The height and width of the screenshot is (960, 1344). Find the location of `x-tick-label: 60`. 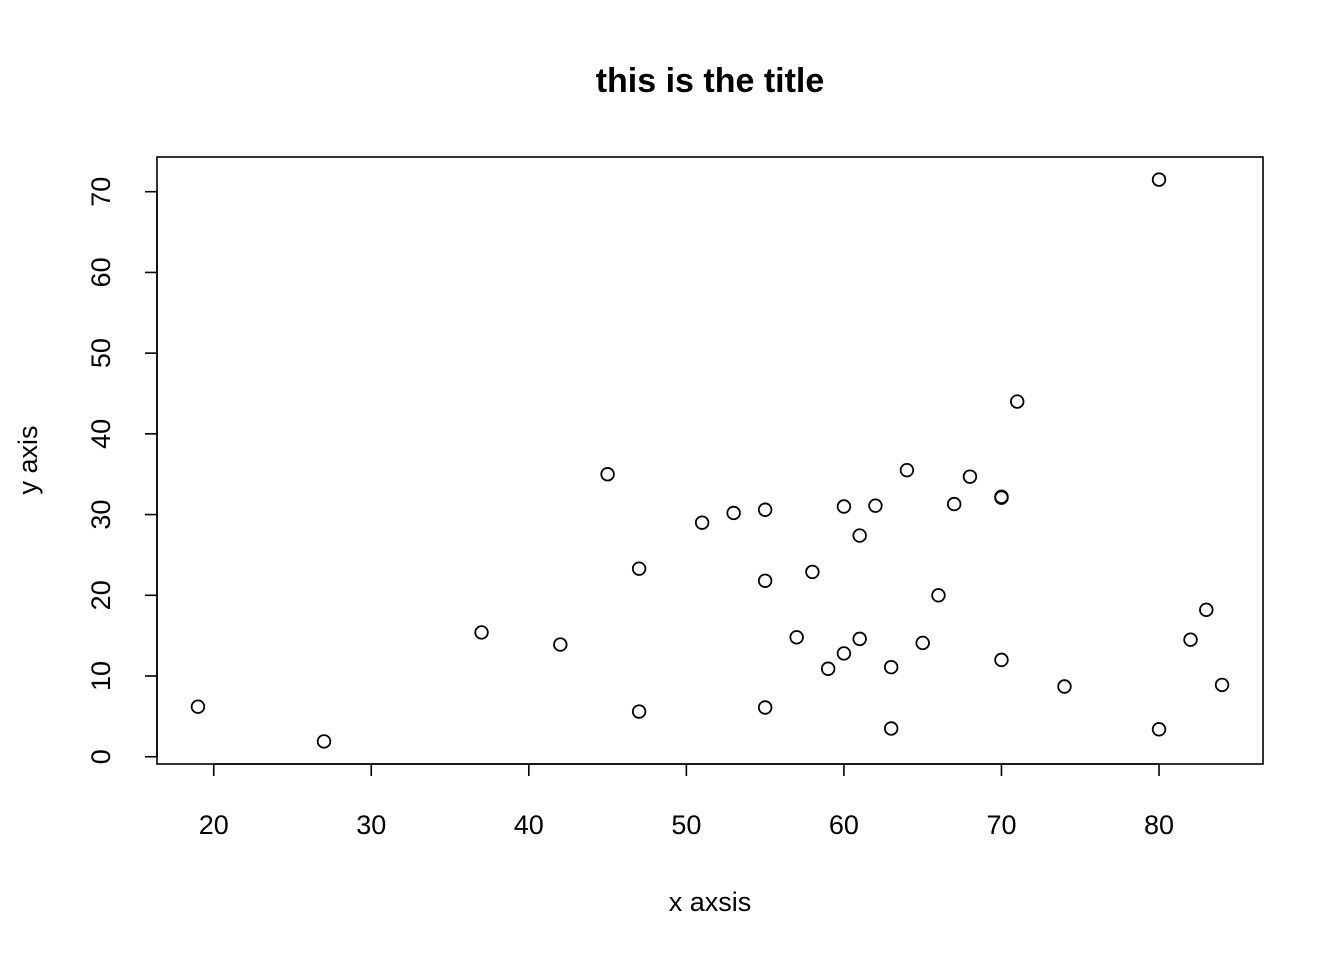

x-tick-label: 60 is located at coordinates (844, 825).